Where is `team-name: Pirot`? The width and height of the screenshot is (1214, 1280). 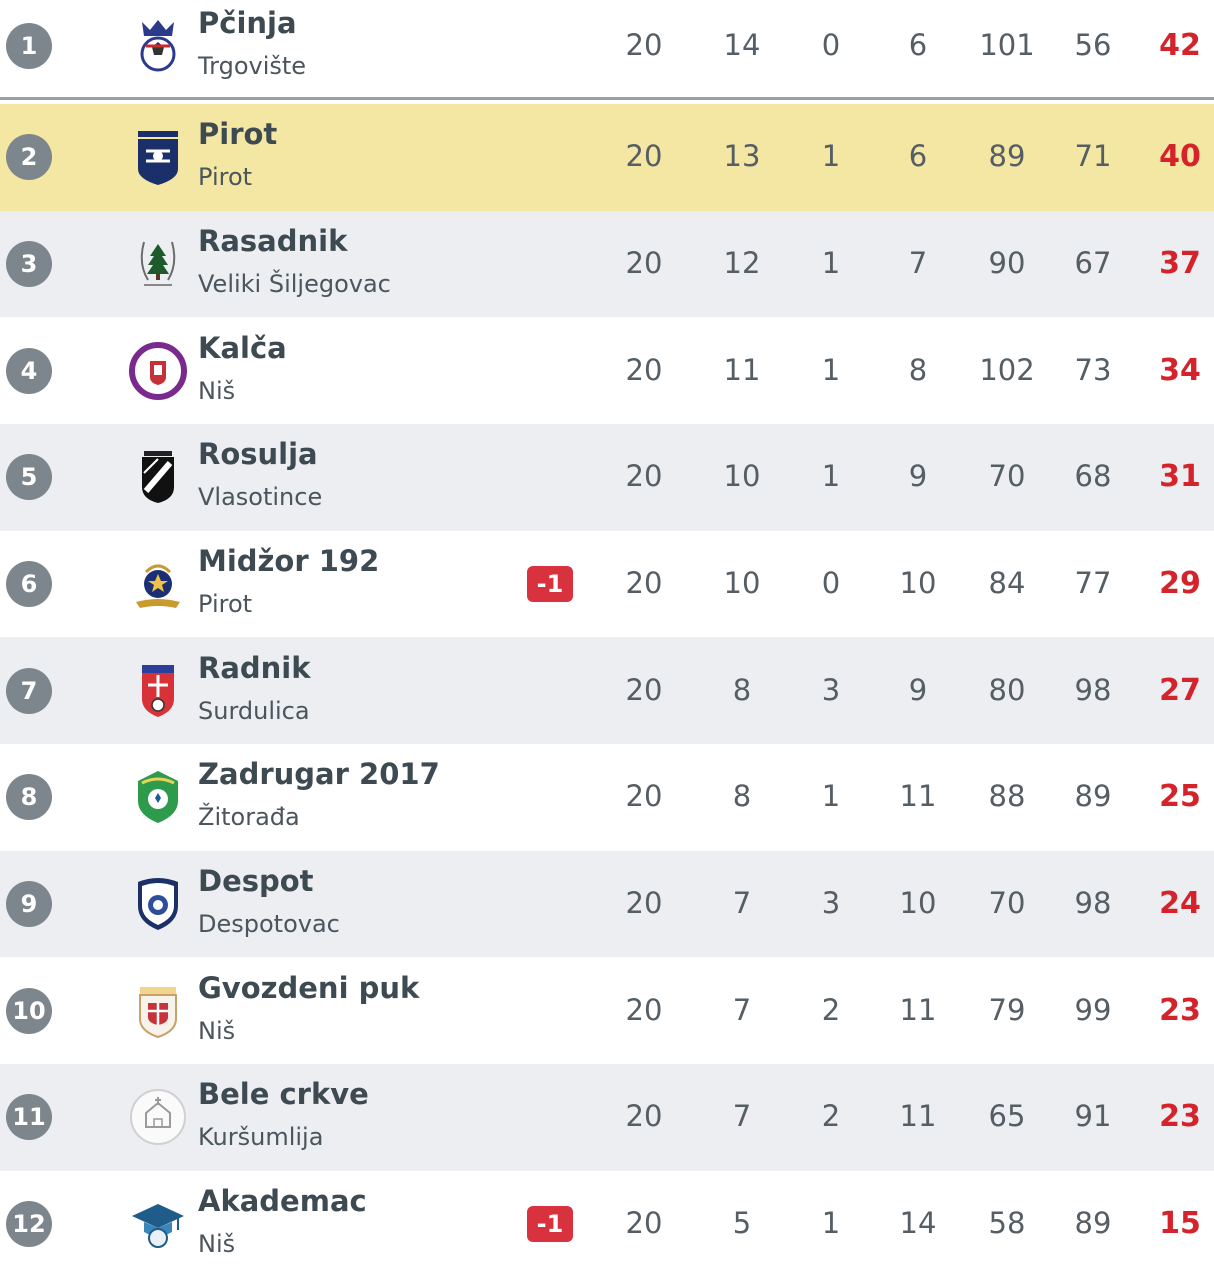 team-name: Pirot is located at coordinates (238, 134).